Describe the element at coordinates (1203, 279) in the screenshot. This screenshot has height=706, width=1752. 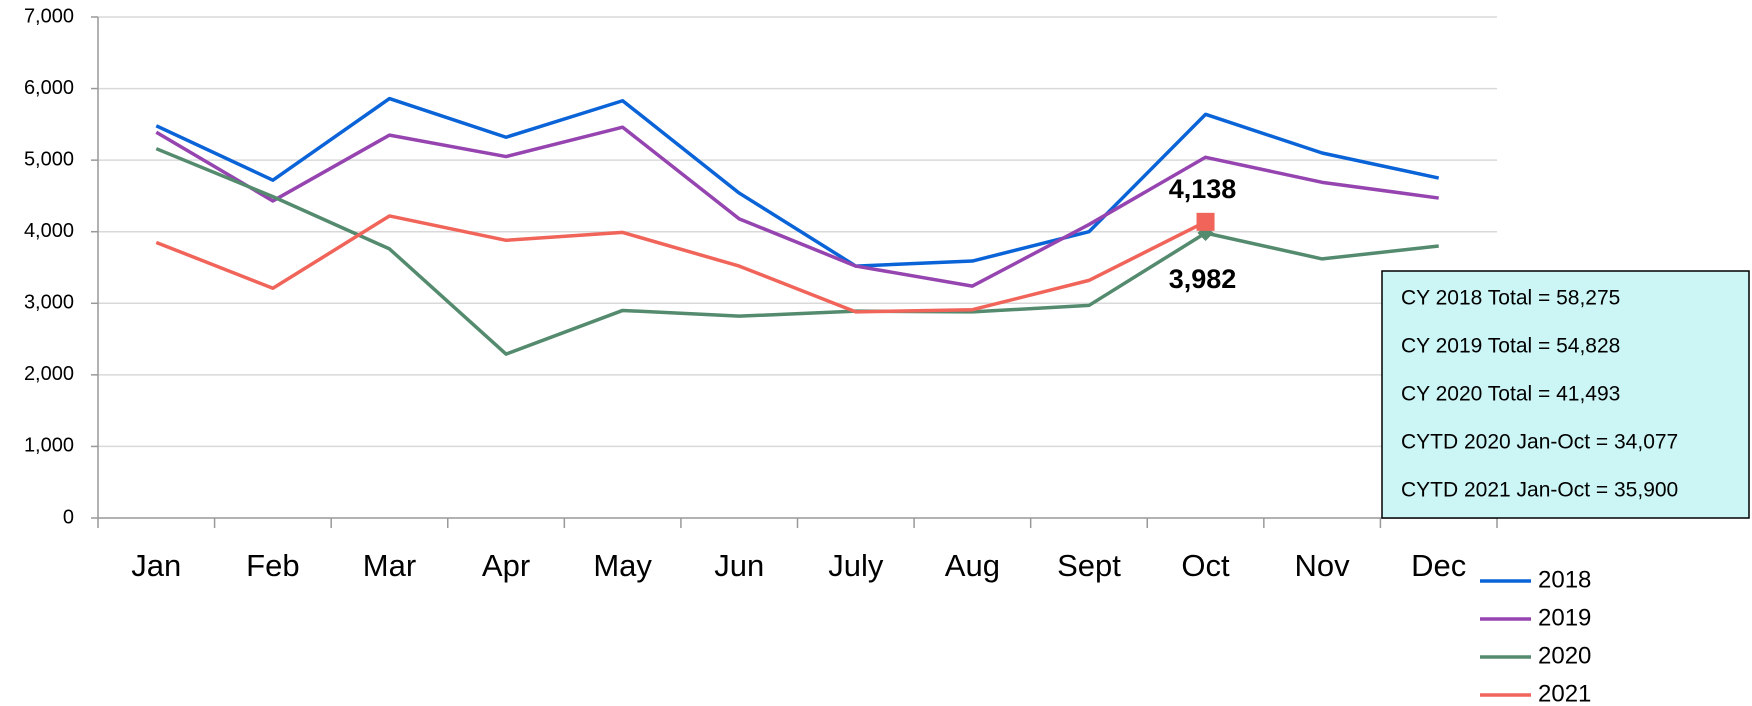
I see `data-label: 3,982` at that location.